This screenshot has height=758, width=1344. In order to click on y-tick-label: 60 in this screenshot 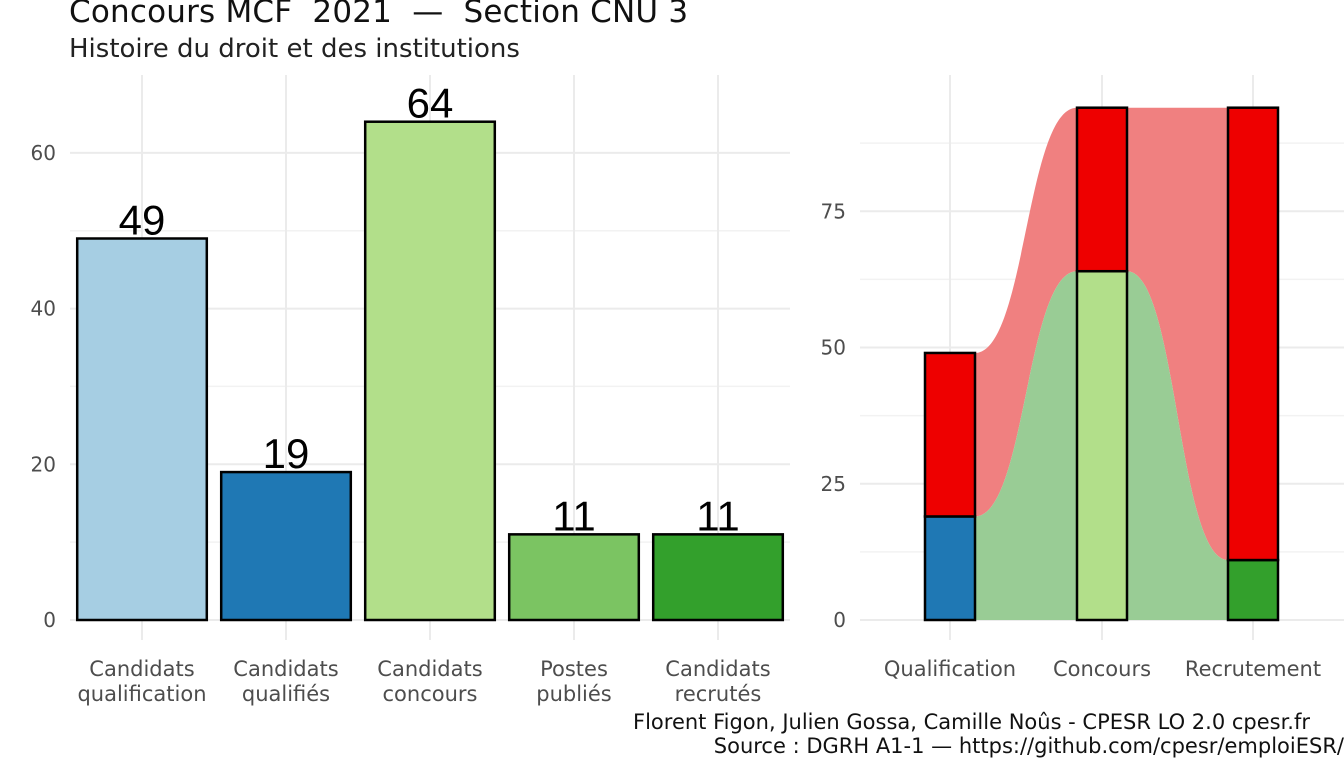, I will do `click(43, 153)`.